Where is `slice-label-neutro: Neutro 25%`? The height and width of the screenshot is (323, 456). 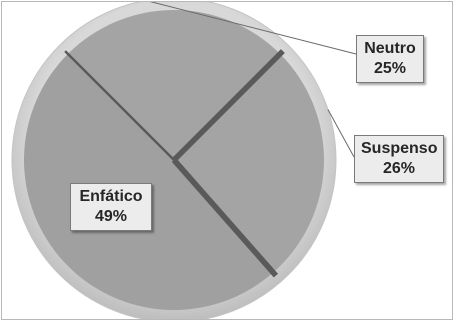
slice-label-neutro: Neutro 25% is located at coordinates (390, 59).